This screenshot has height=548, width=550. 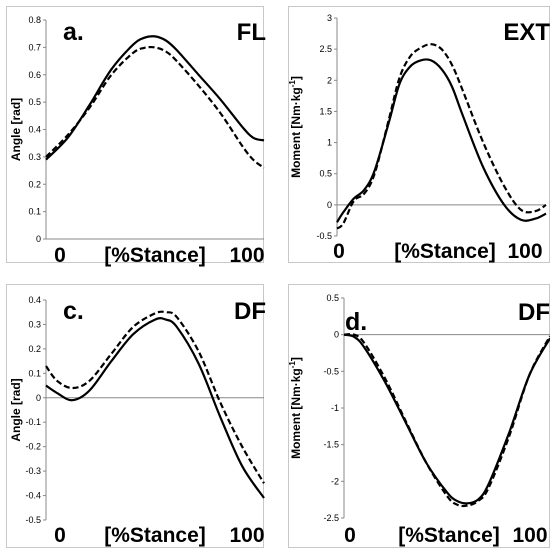 I want to click on panel-letter: a., so click(x=73, y=32).